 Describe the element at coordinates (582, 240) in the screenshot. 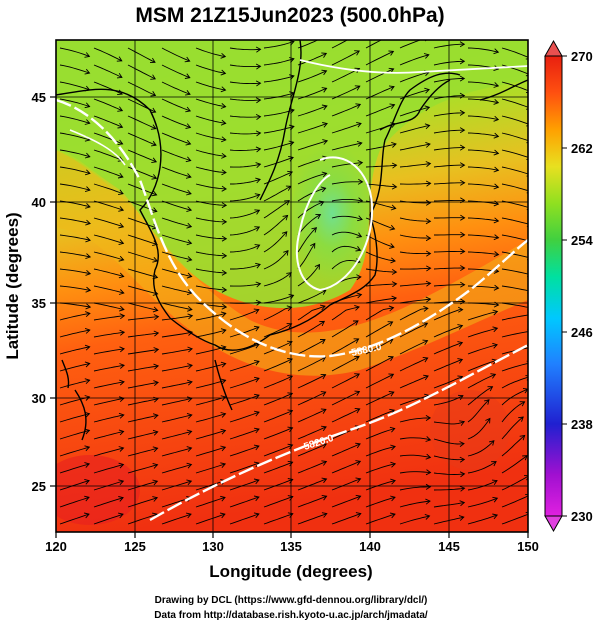

I see `colorbar-tick-label: 254` at that location.